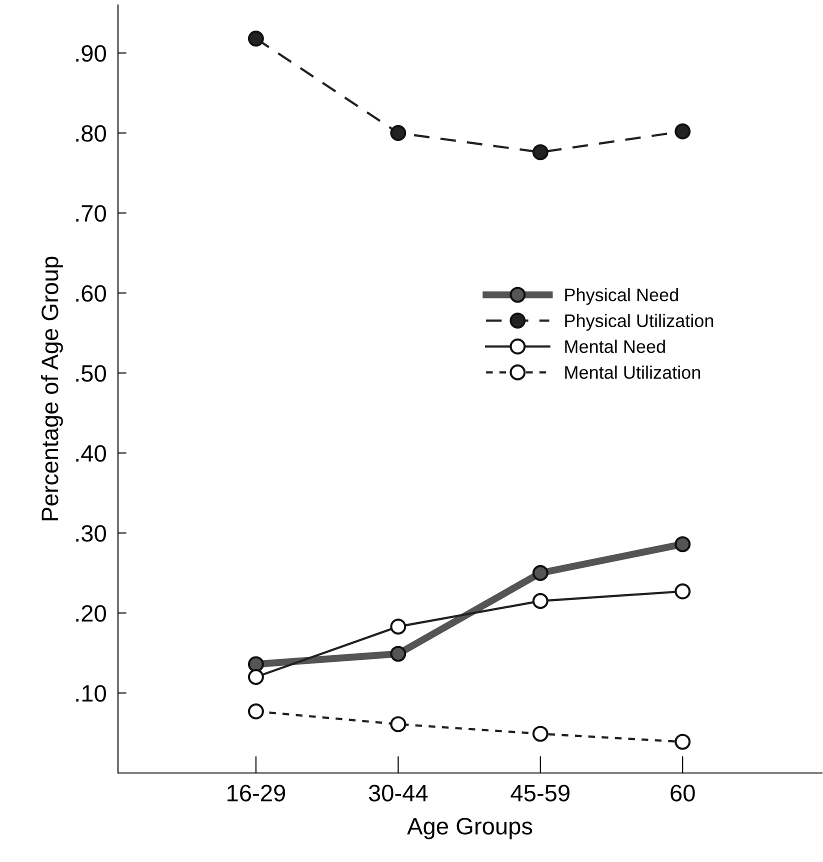 This screenshot has height=862, width=823. What do you see at coordinates (91, 133) in the screenshot?
I see `y-tick-label: .80` at bounding box center [91, 133].